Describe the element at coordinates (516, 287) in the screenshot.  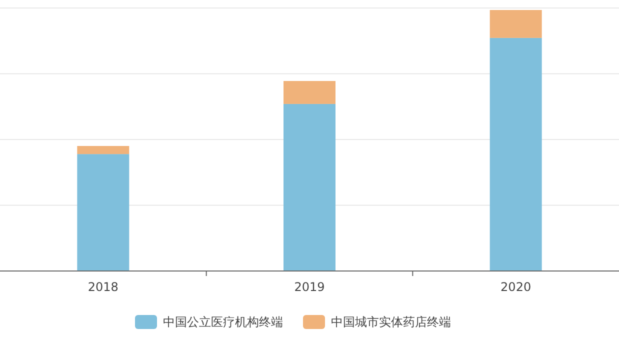
I see `x-tick-label: 2020` at that location.